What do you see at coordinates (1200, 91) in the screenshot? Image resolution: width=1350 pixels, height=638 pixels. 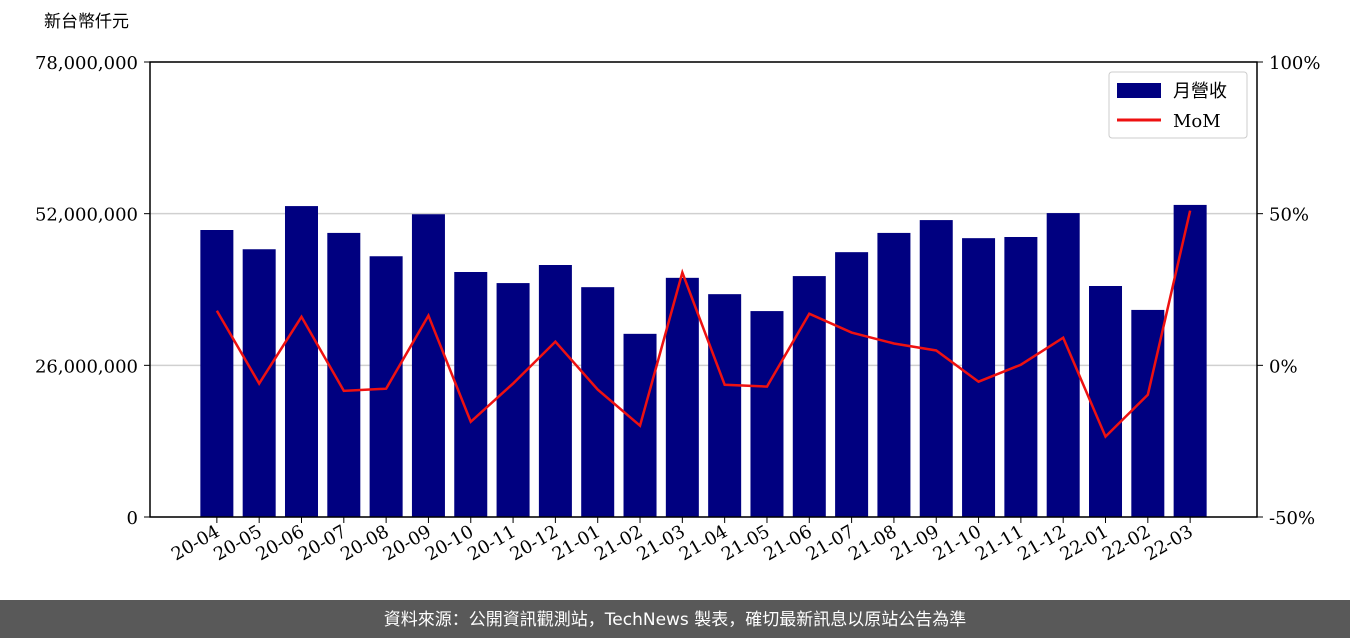 I see `legend-label: 月營收` at bounding box center [1200, 91].